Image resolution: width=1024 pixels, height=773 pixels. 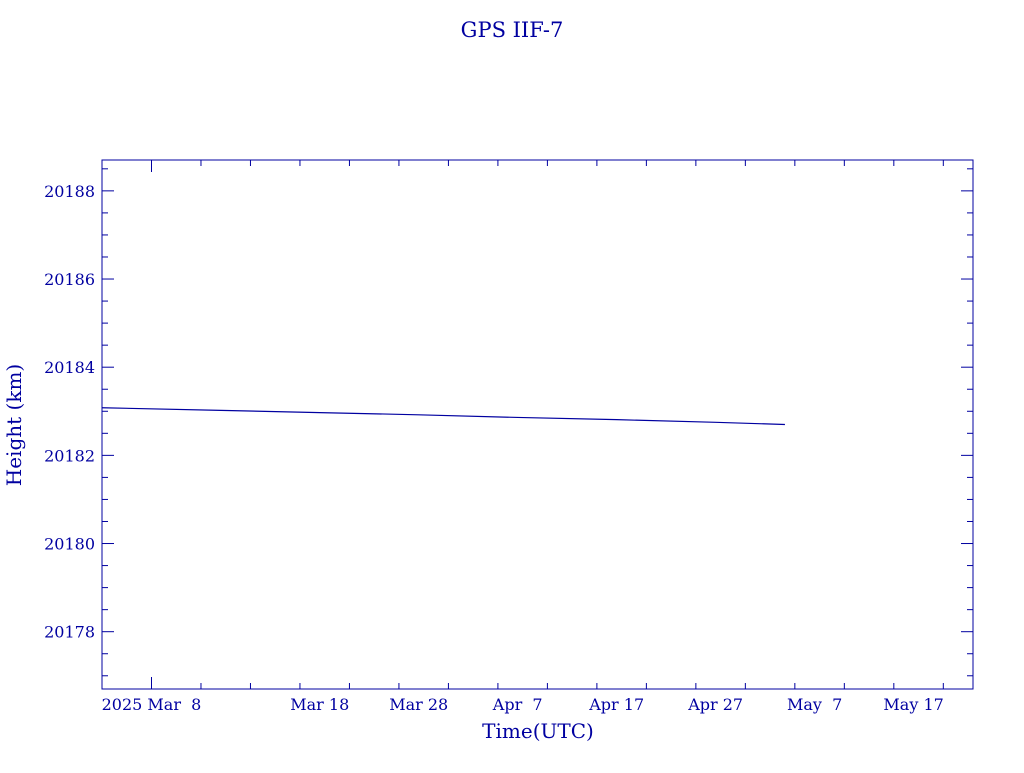 What do you see at coordinates (69, 455) in the screenshot?
I see `y-tick-label: 20182` at bounding box center [69, 455].